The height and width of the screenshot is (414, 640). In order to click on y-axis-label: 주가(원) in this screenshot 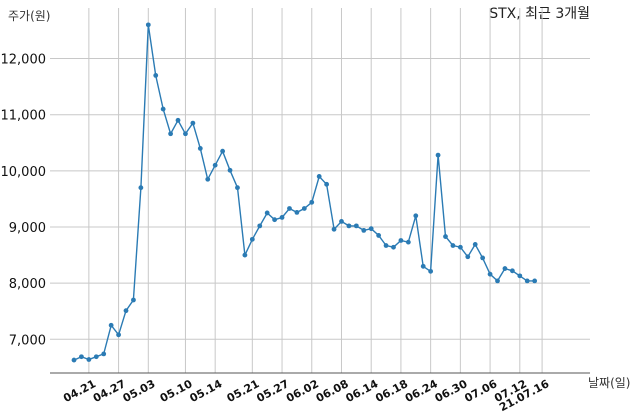, I will do `click(29, 16)`.